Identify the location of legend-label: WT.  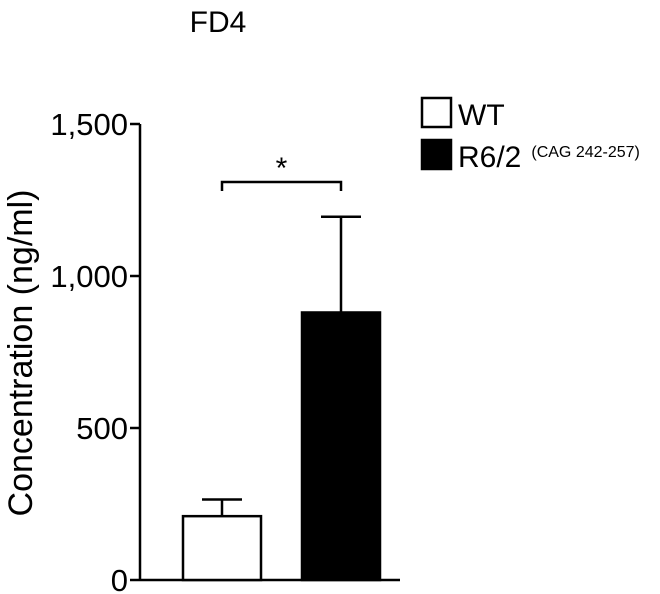
(481, 115).